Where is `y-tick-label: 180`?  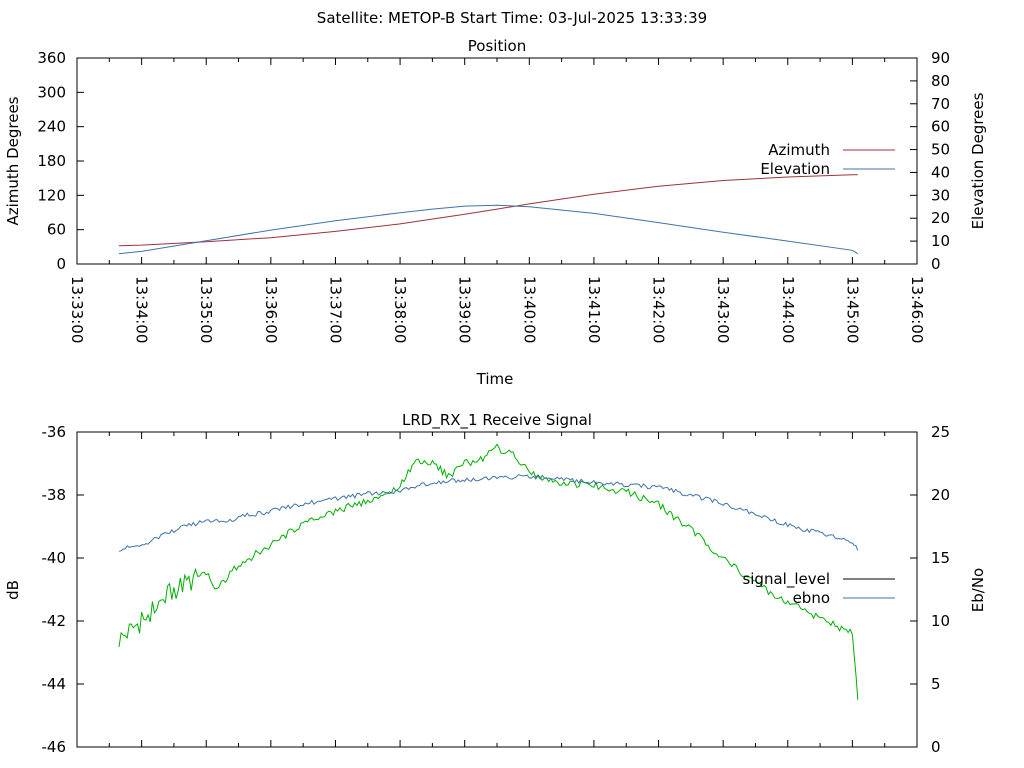
y-tick-label: 180 is located at coordinates (51, 161).